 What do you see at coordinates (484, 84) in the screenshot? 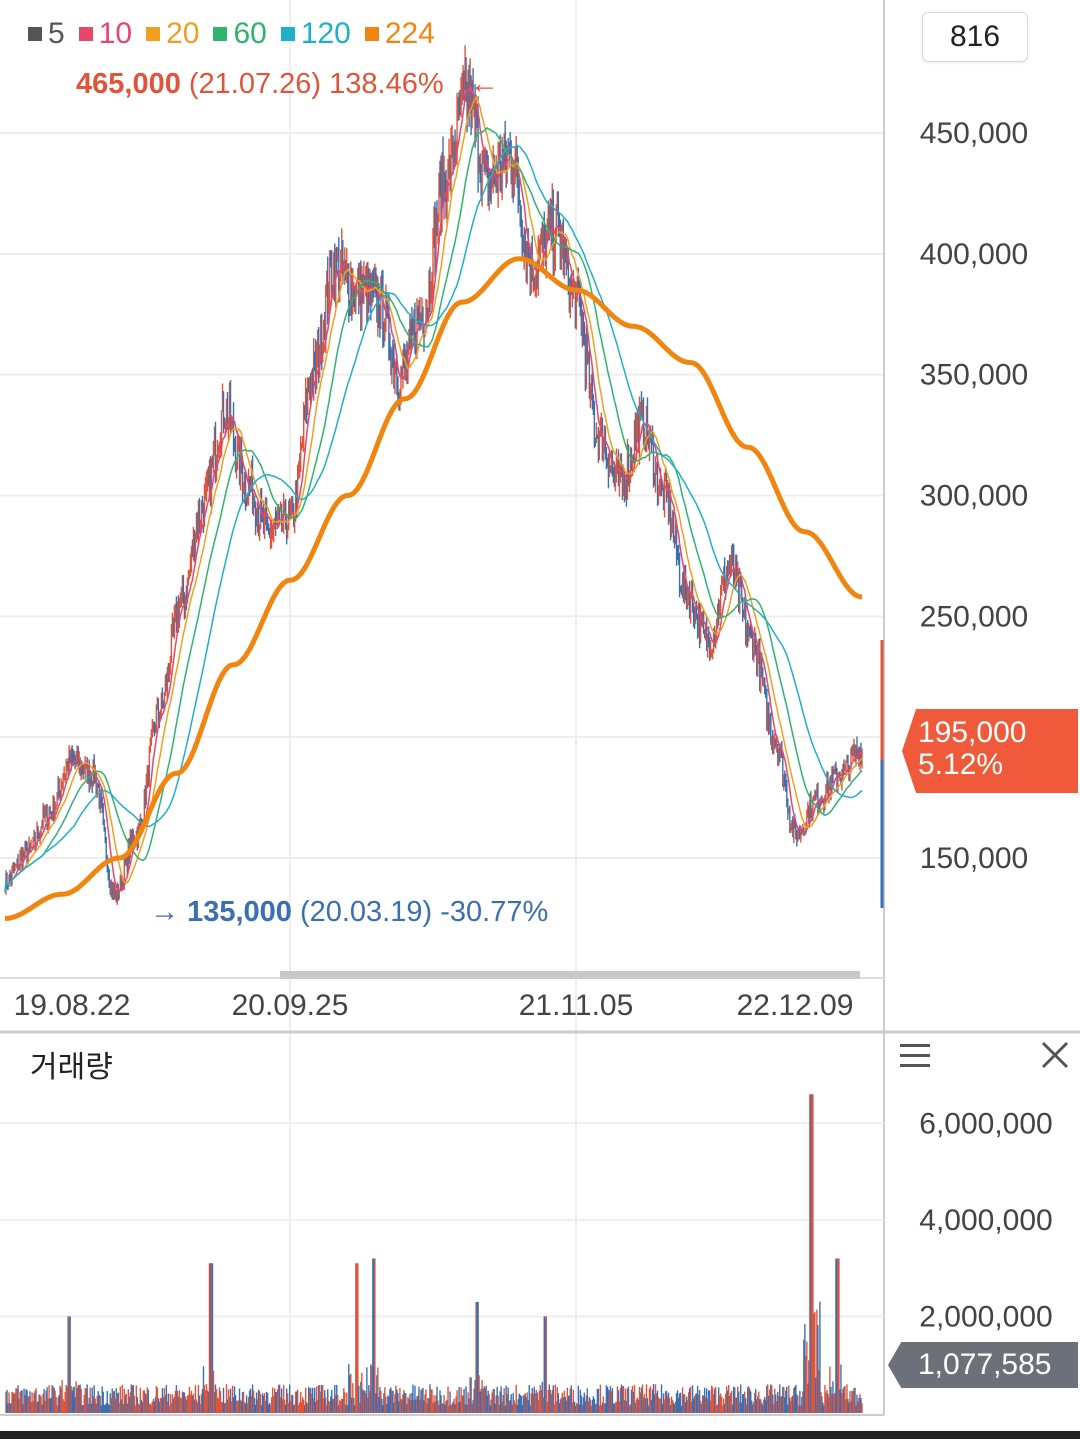
I see `left-arrow-icon: ←` at bounding box center [484, 84].